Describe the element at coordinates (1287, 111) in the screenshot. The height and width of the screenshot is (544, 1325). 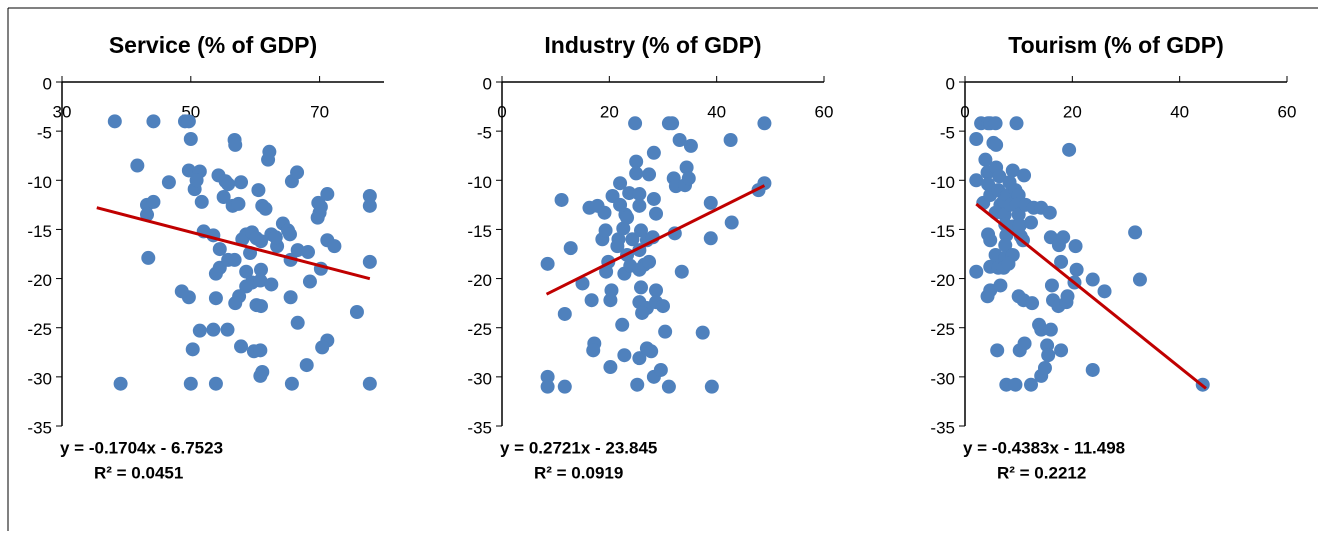
I see `x-tick-label: 60` at that location.